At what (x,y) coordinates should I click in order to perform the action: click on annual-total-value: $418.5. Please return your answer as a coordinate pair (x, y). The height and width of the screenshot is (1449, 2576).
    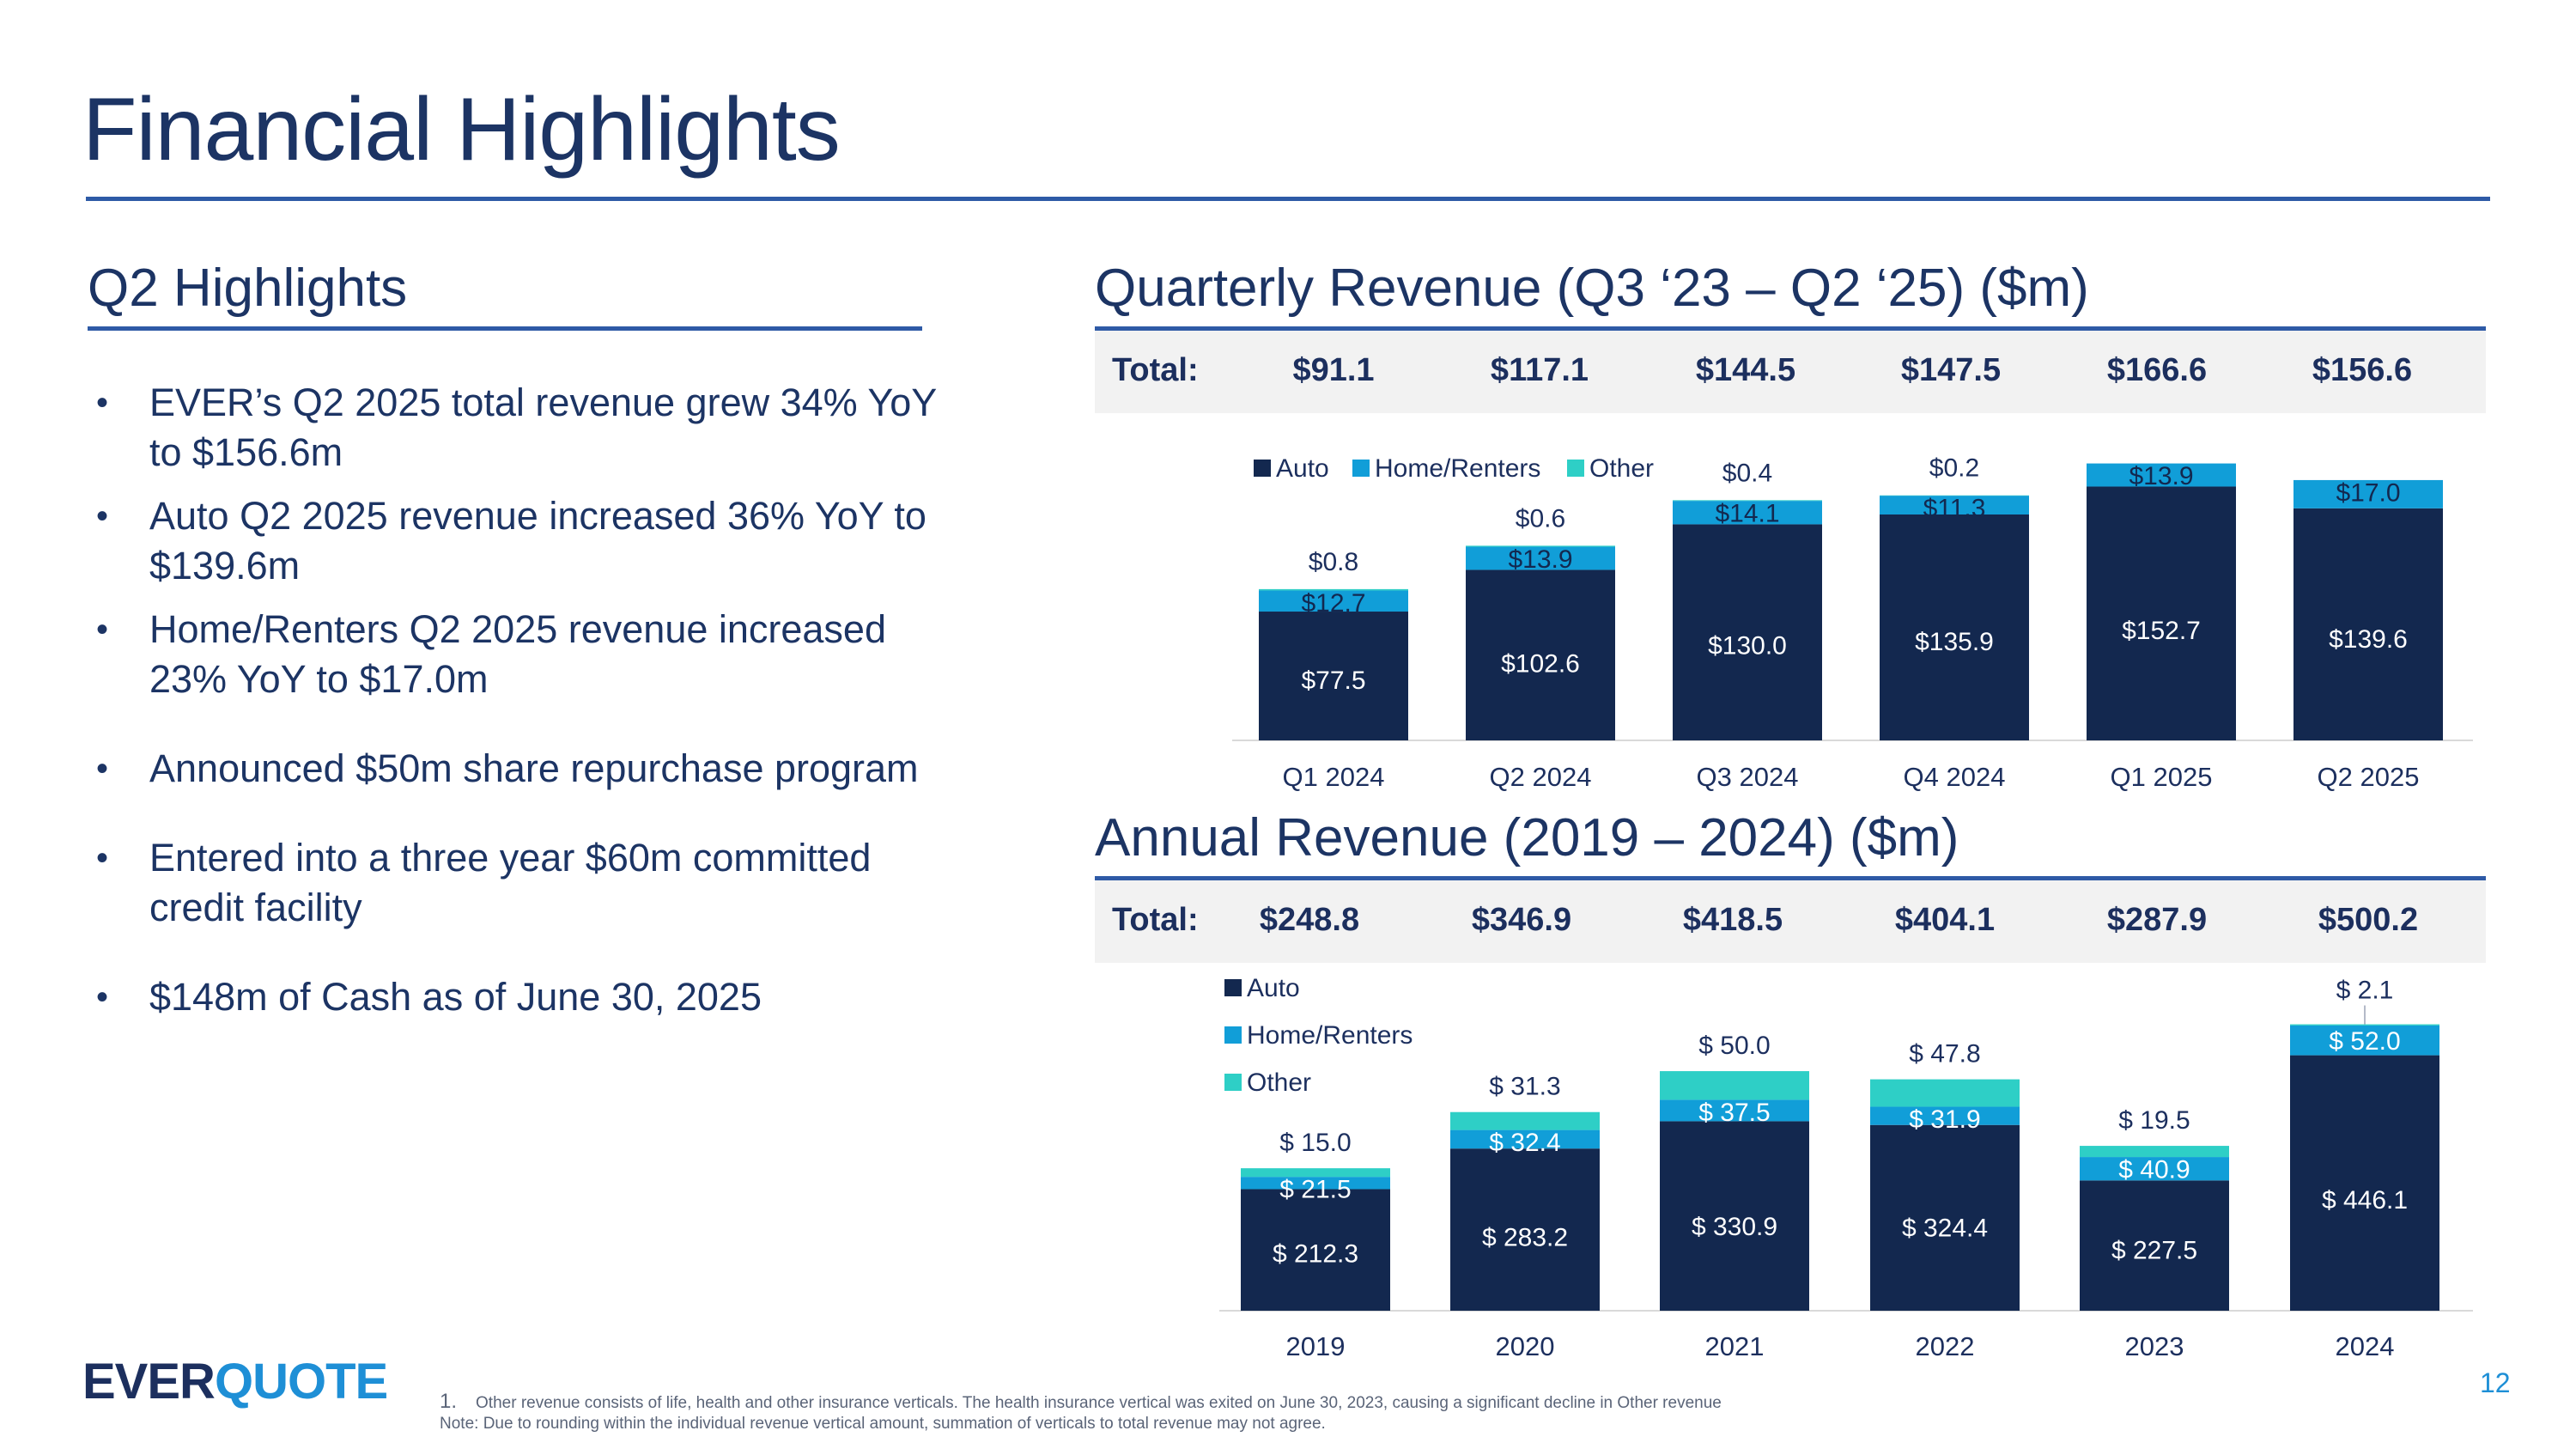
    Looking at the image, I should click on (1733, 920).